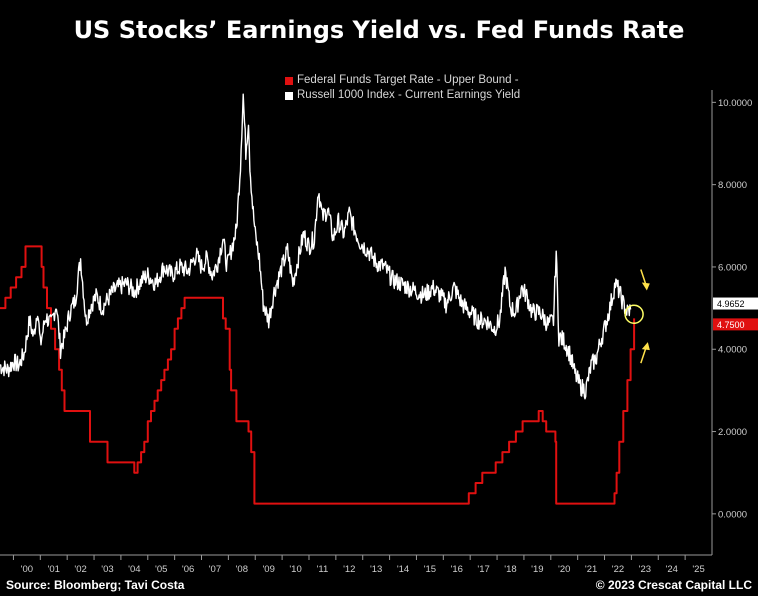 This screenshot has width=758, height=596. Describe the element at coordinates (564, 569) in the screenshot. I see `x-tick-label: '20` at that location.